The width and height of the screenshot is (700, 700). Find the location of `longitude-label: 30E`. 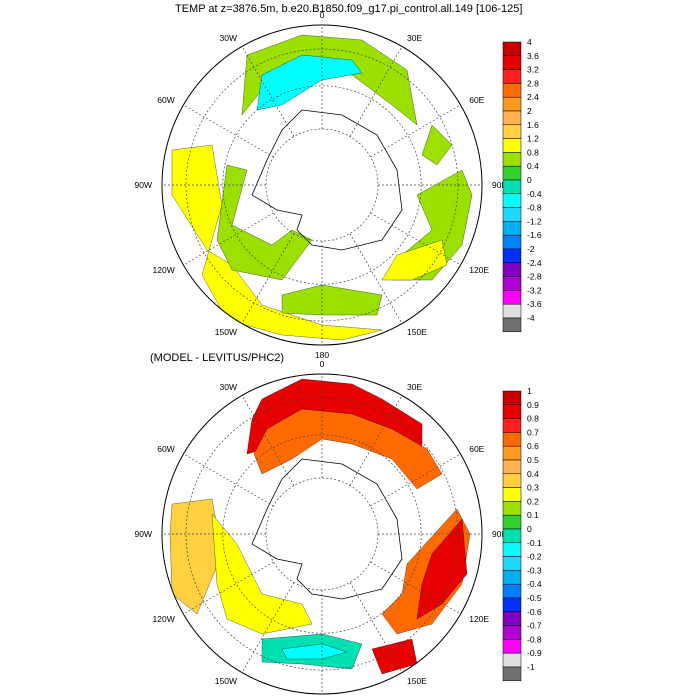

longitude-label: 30E is located at coordinates (414, 38).